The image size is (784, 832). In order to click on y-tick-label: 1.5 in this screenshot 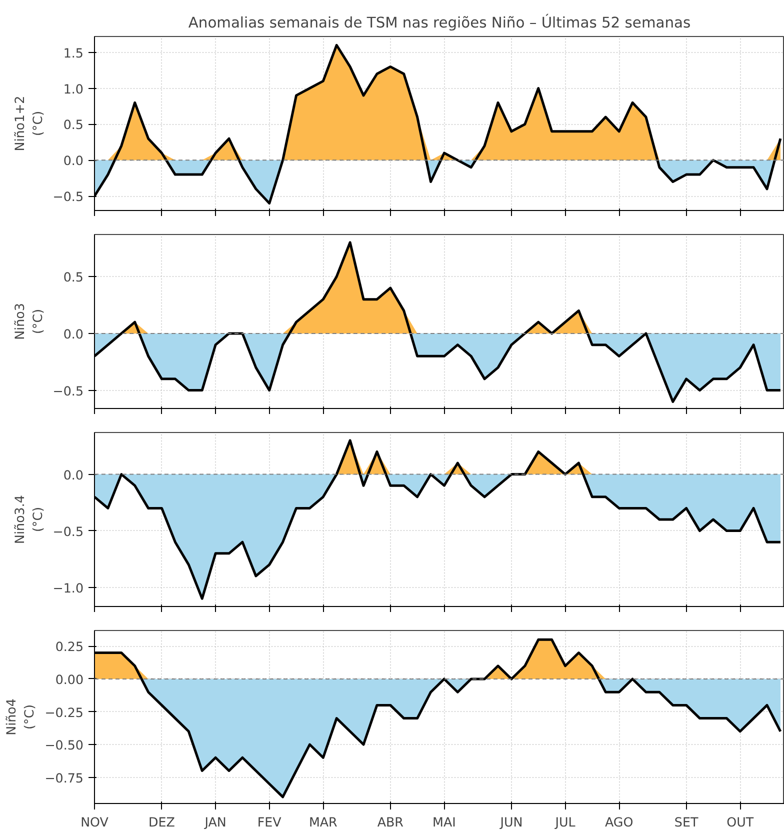, I will do `click(73, 52)`.